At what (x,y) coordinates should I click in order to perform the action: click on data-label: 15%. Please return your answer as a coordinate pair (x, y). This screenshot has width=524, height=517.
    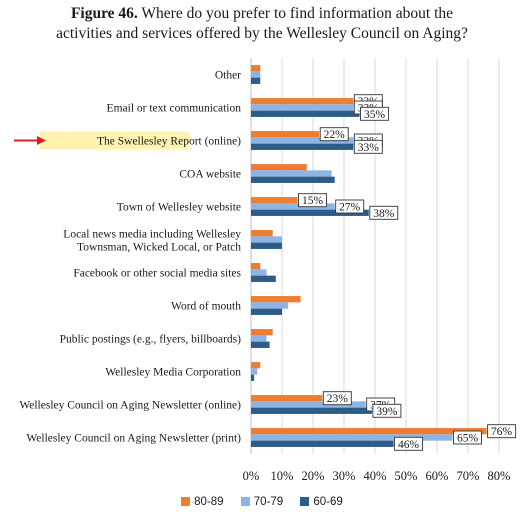
    Looking at the image, I should click on (313, 201).